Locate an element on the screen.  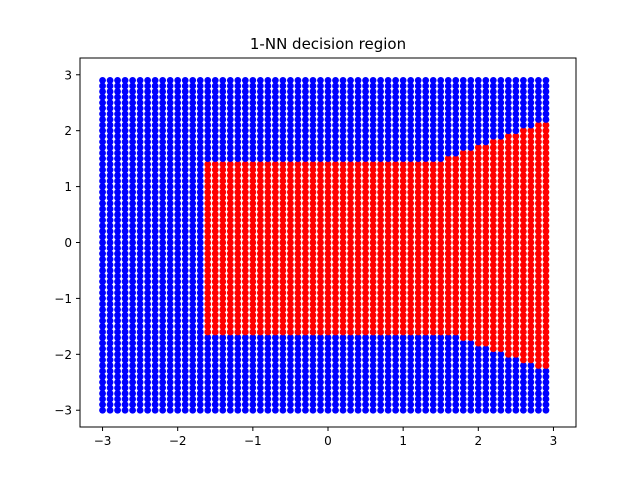
y-tick-label: −1 is located at coordinates (63, 299).